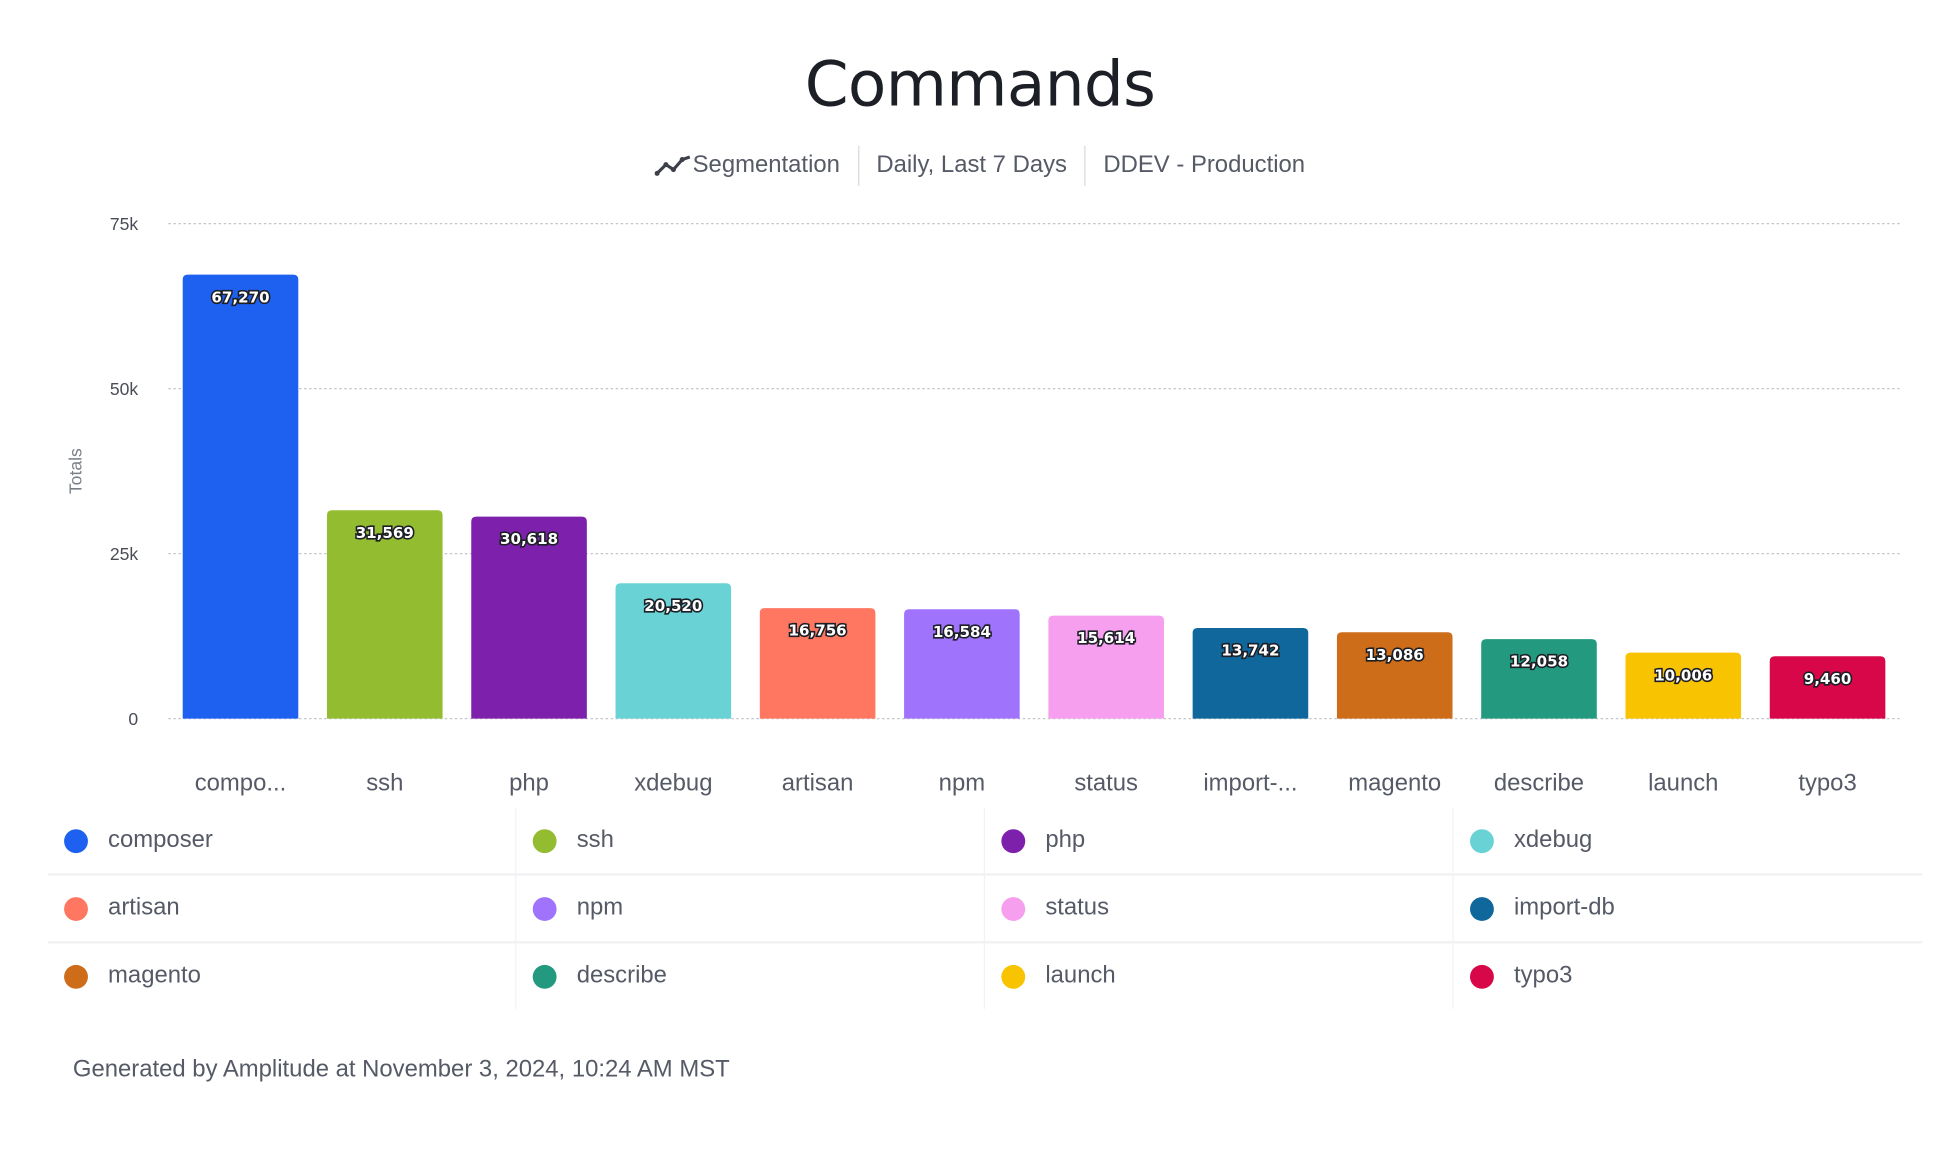  I want to click on legend-item-xdebug: xdebug, so click(1688, 842).